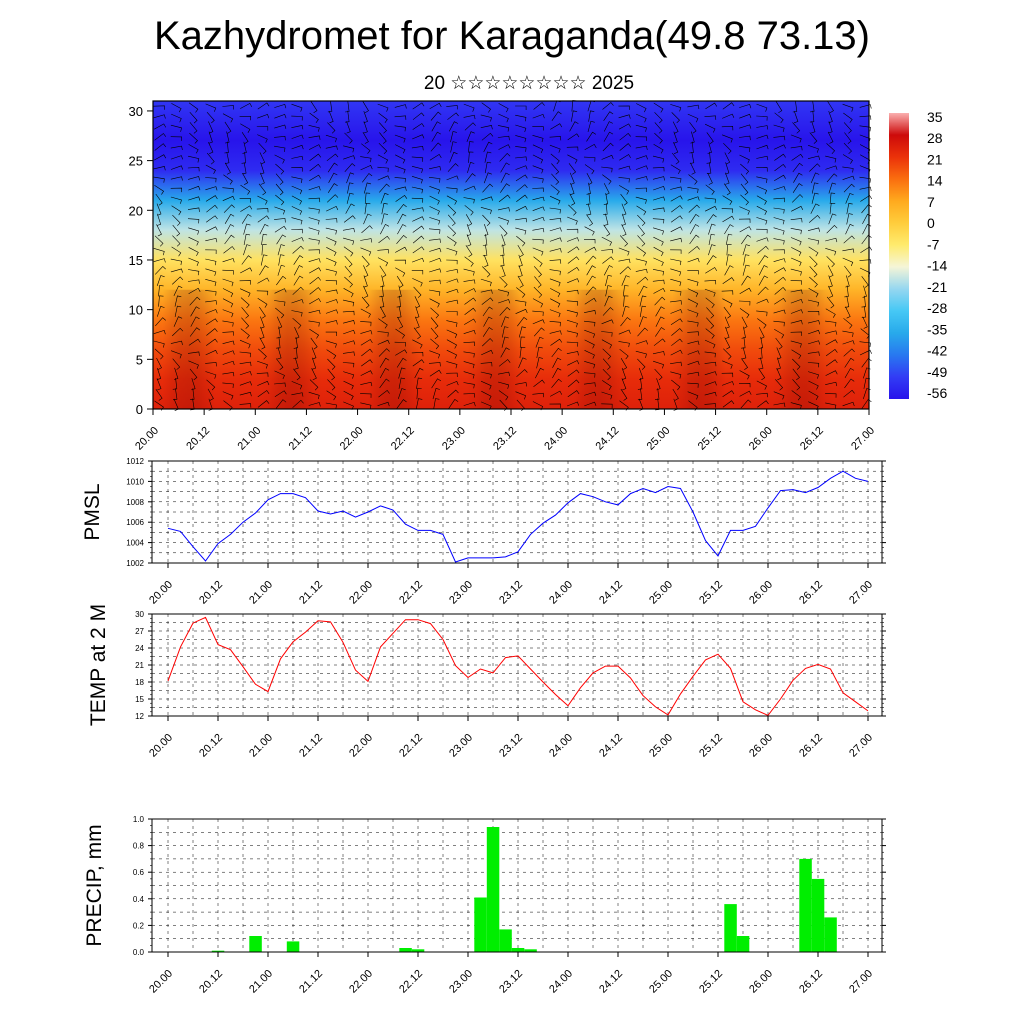 This screenshot has height=1024, width=1024. I want to click on colorbar: 35 28 21 14 7 0 -7 -14 -21 -28 -35 -42 -49 -56, so click(918, 255).